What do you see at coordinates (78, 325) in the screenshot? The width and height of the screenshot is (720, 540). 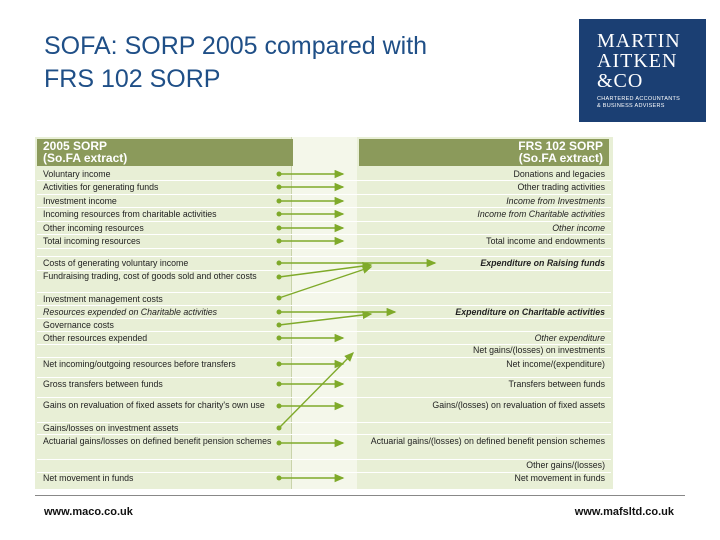 I see `left-row-governance: Governance costs` at bounding box center [78, 325].